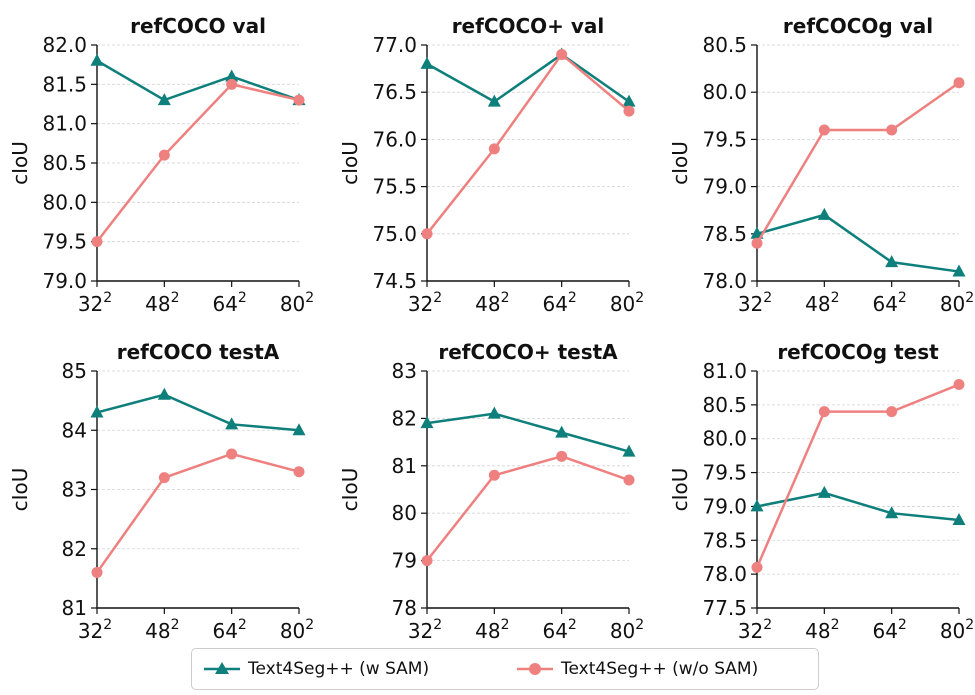  I want to click on chart-panel-4: 81 82 83 84 85 322 482 642 802 refCOCO testA cIoU, so click(161, 491).